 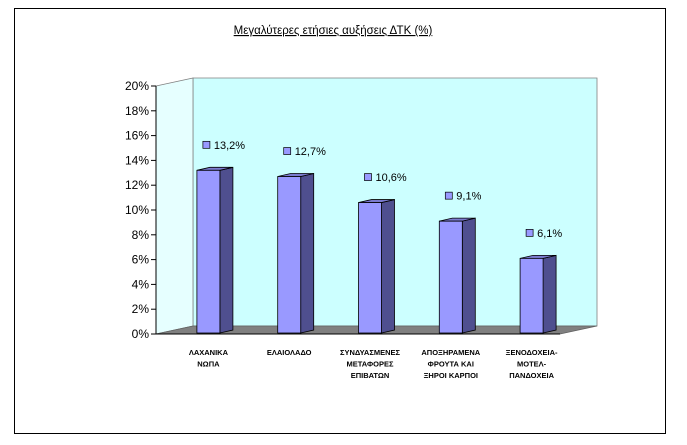 What do you see at coordinates (229, 146) in the screenshot?
I see `data-label: 13,2%` at bounding box center [229, 146].